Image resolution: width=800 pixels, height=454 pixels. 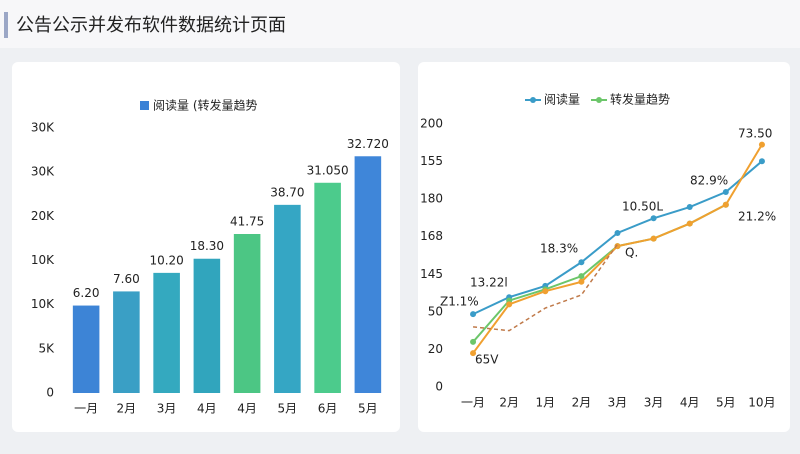 What do you see at coordinates (559, 249) in the screenshot?
I see `annotation: 18.3%` at bounding box center [559, 249].